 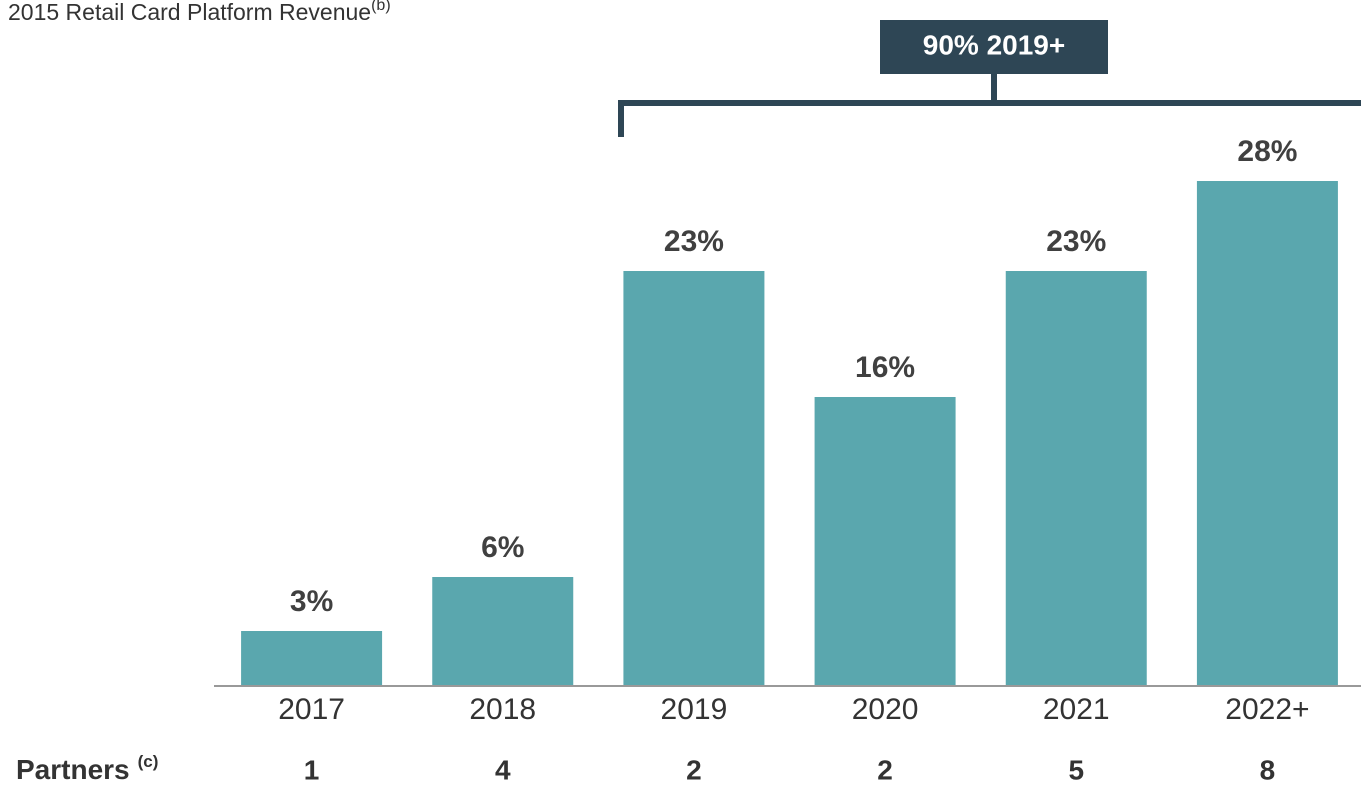 I want to click on value-label: 3%, so click(x=311, y=601).